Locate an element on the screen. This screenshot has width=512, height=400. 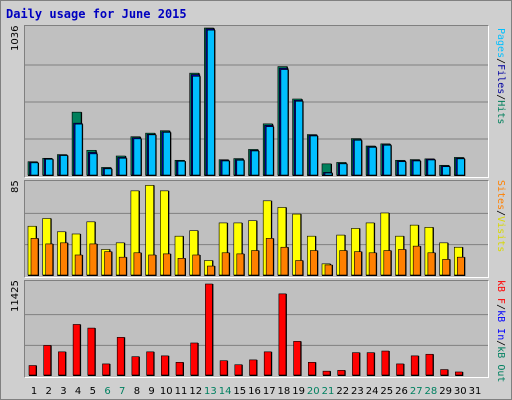
x-tick-label: 24 is located at coordinates (372, 391).